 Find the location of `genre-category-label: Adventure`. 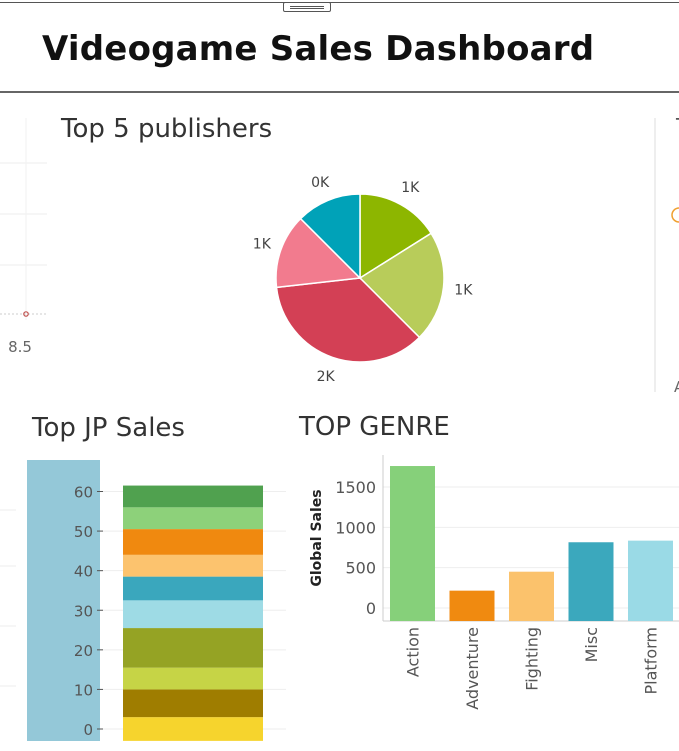

genre-category-label: Adventure is located at coordinates (472, 668).